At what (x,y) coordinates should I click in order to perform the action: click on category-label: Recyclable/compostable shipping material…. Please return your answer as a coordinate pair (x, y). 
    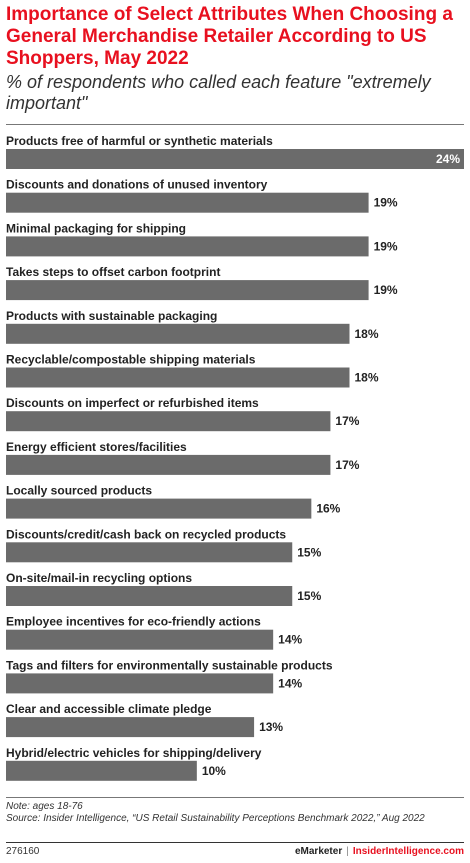
    Looking at the image, I should click on (131, 360).